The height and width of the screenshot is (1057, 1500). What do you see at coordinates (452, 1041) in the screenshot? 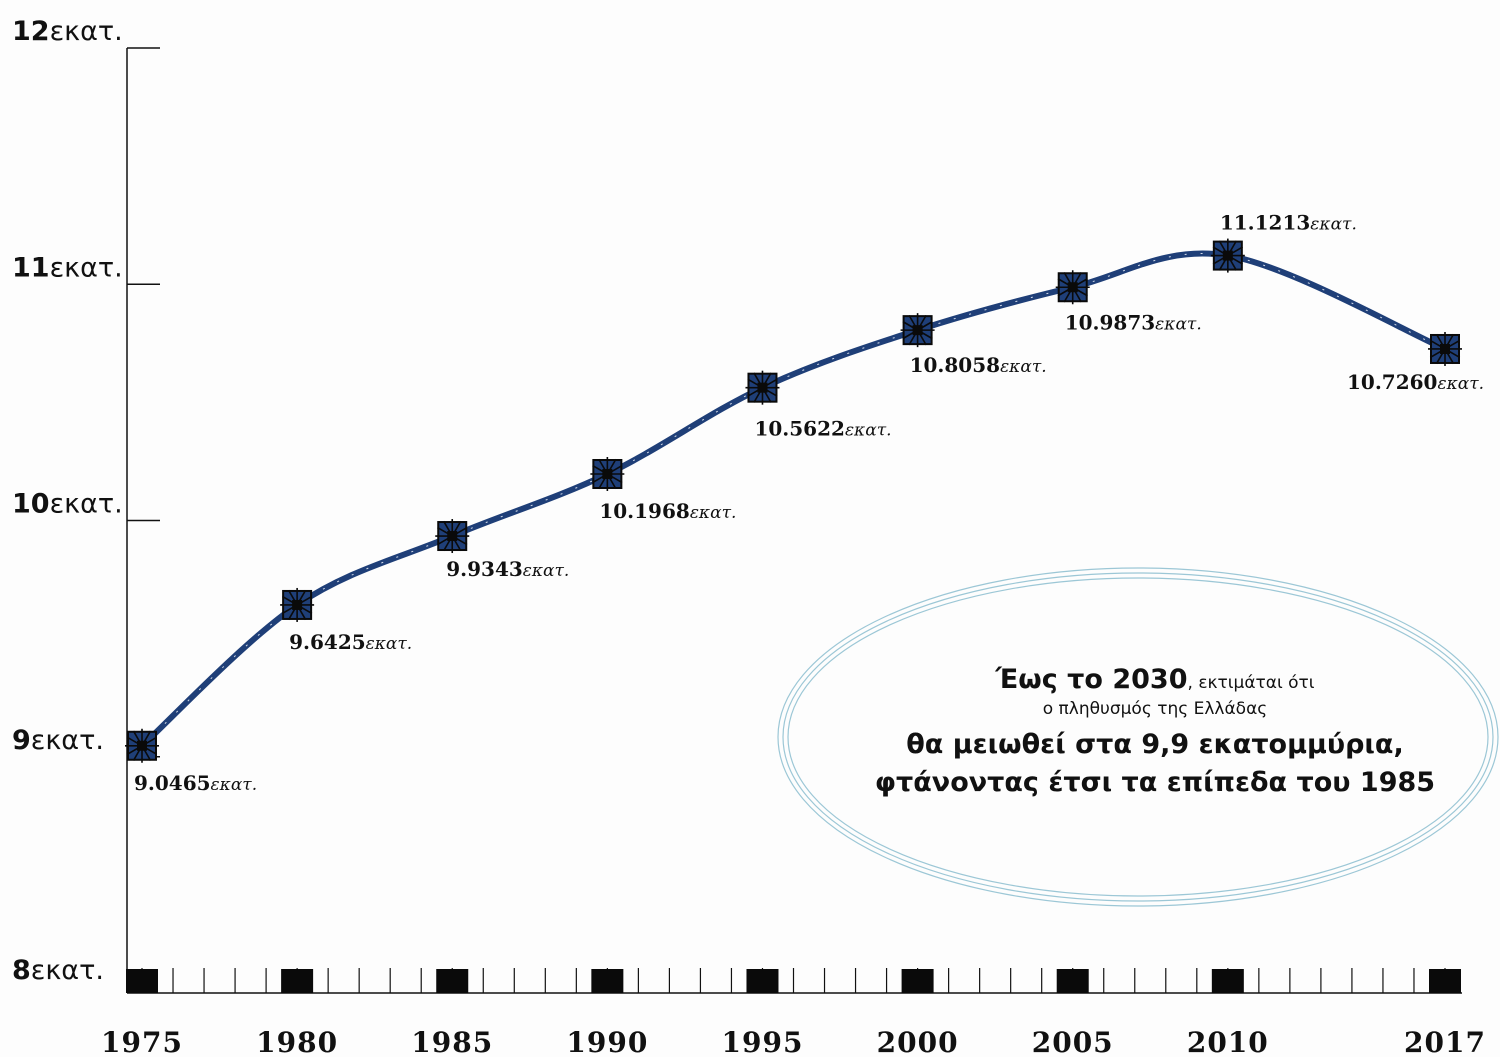
I see `x-tick-label: 1985` at bounding box center [452, 1041].